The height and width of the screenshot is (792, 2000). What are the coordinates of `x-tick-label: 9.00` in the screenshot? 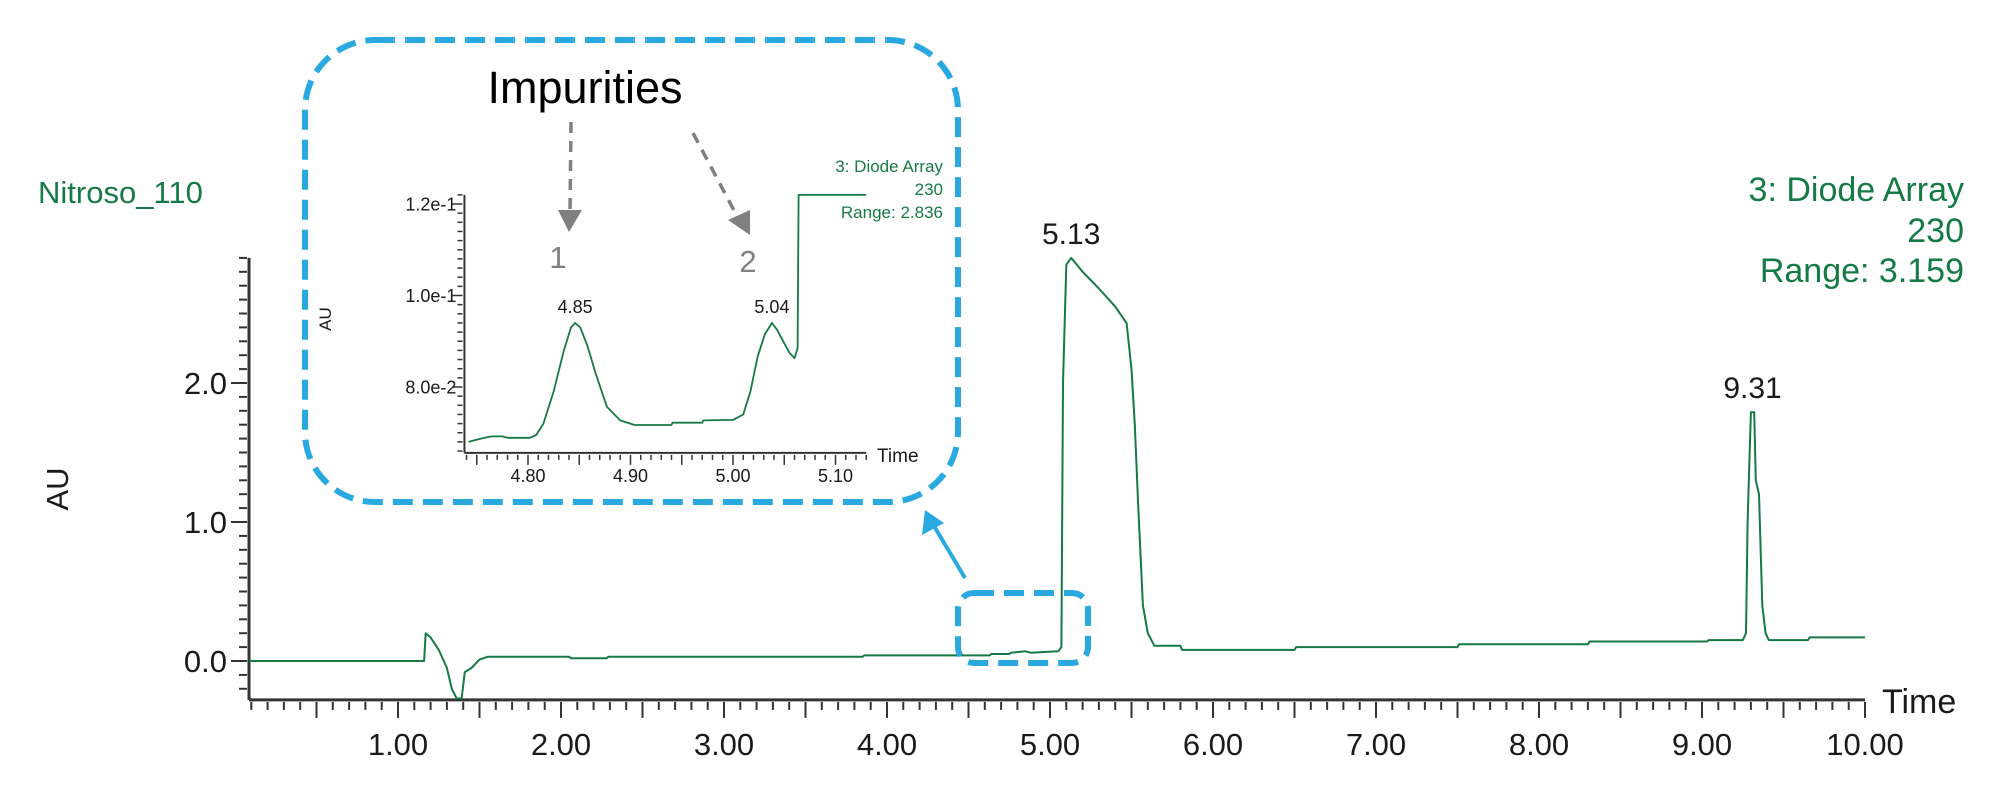 It's located at (1702, 744).